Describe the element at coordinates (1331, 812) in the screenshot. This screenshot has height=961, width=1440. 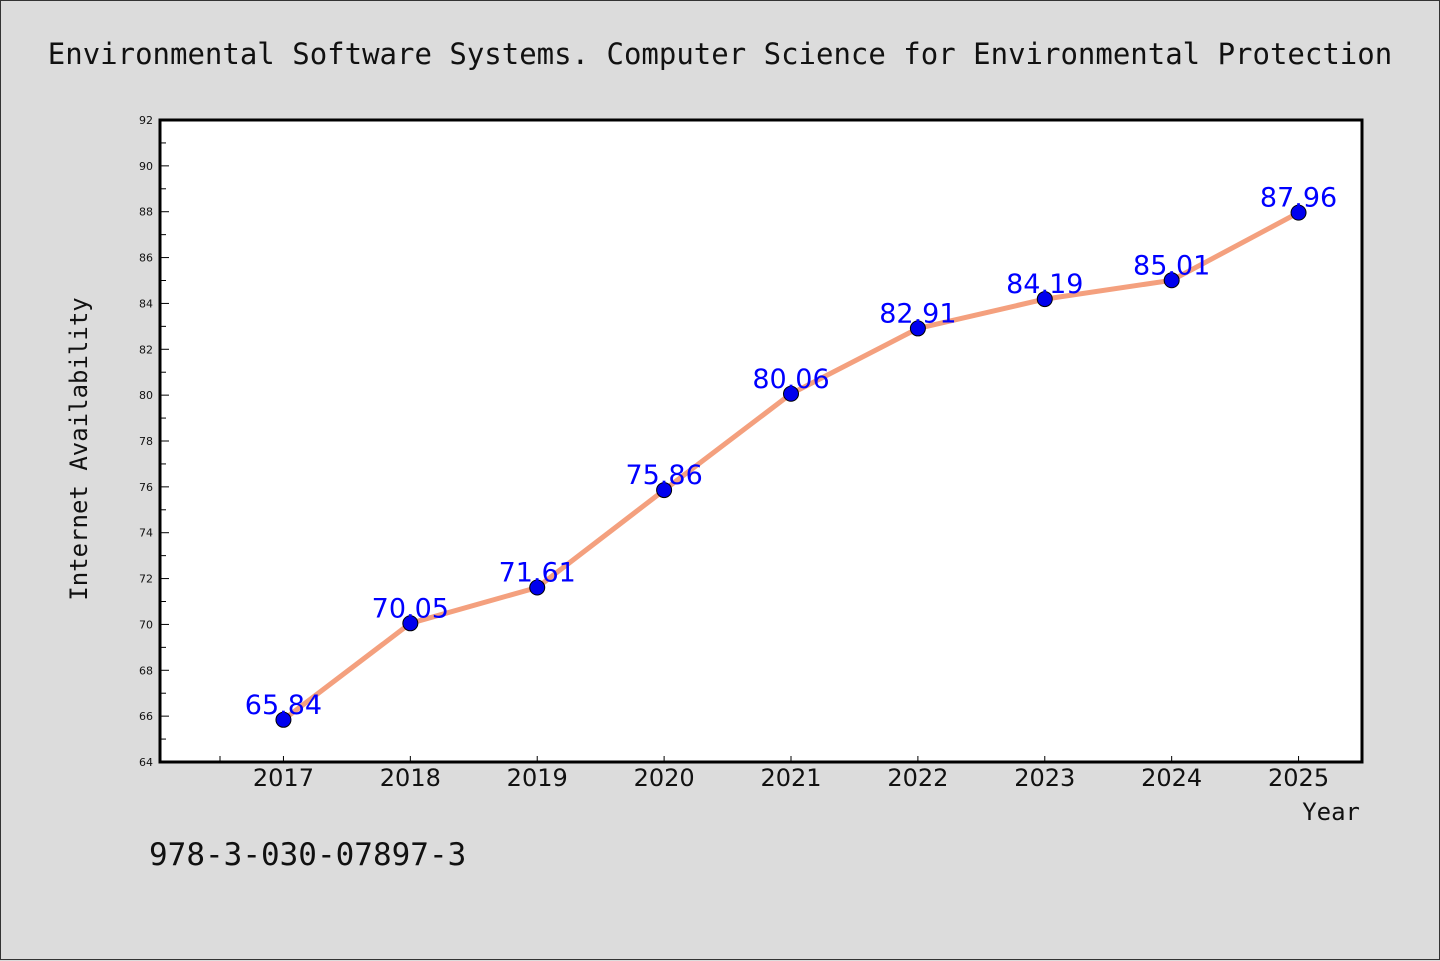
I see `x-axis-label: Year` at that location.